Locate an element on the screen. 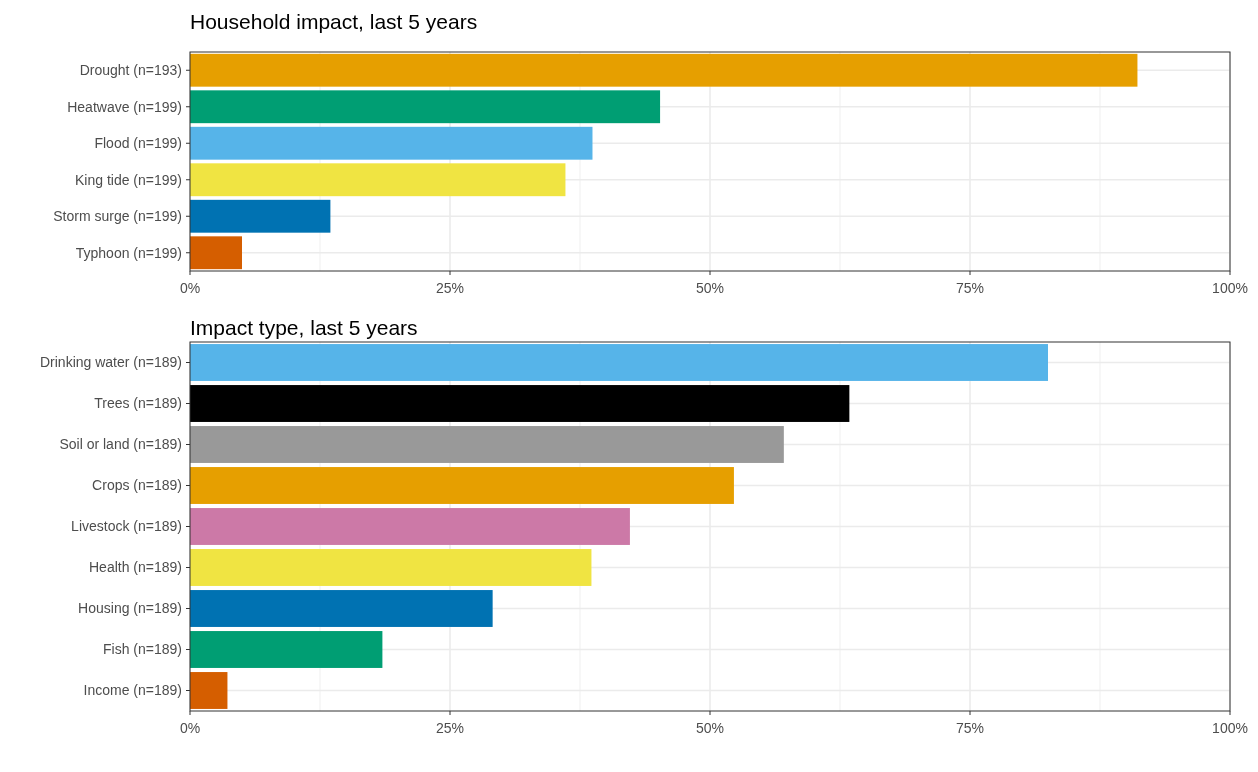 The height and width of the screenshot is (772, 1258). y-tick-label: Trees (n=189) is located at coordinates (138, 403).